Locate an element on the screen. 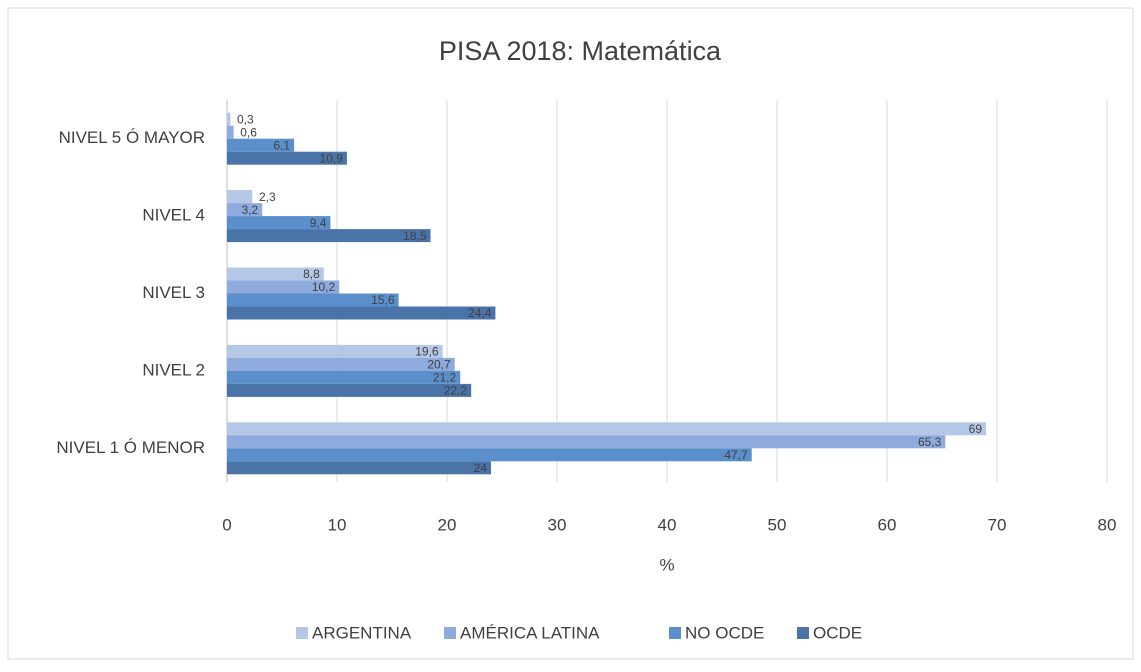 The image size is (1141, 672). data-label: 8,8 is located at coordinates (311, 274).